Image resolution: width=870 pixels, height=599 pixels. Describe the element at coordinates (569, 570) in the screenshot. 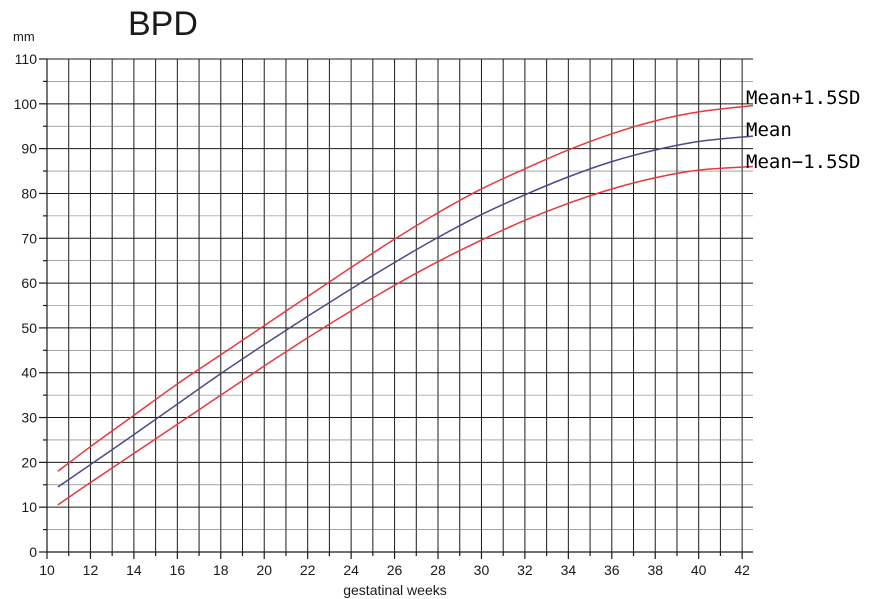

I see `x-tick-label: 34` at that location.